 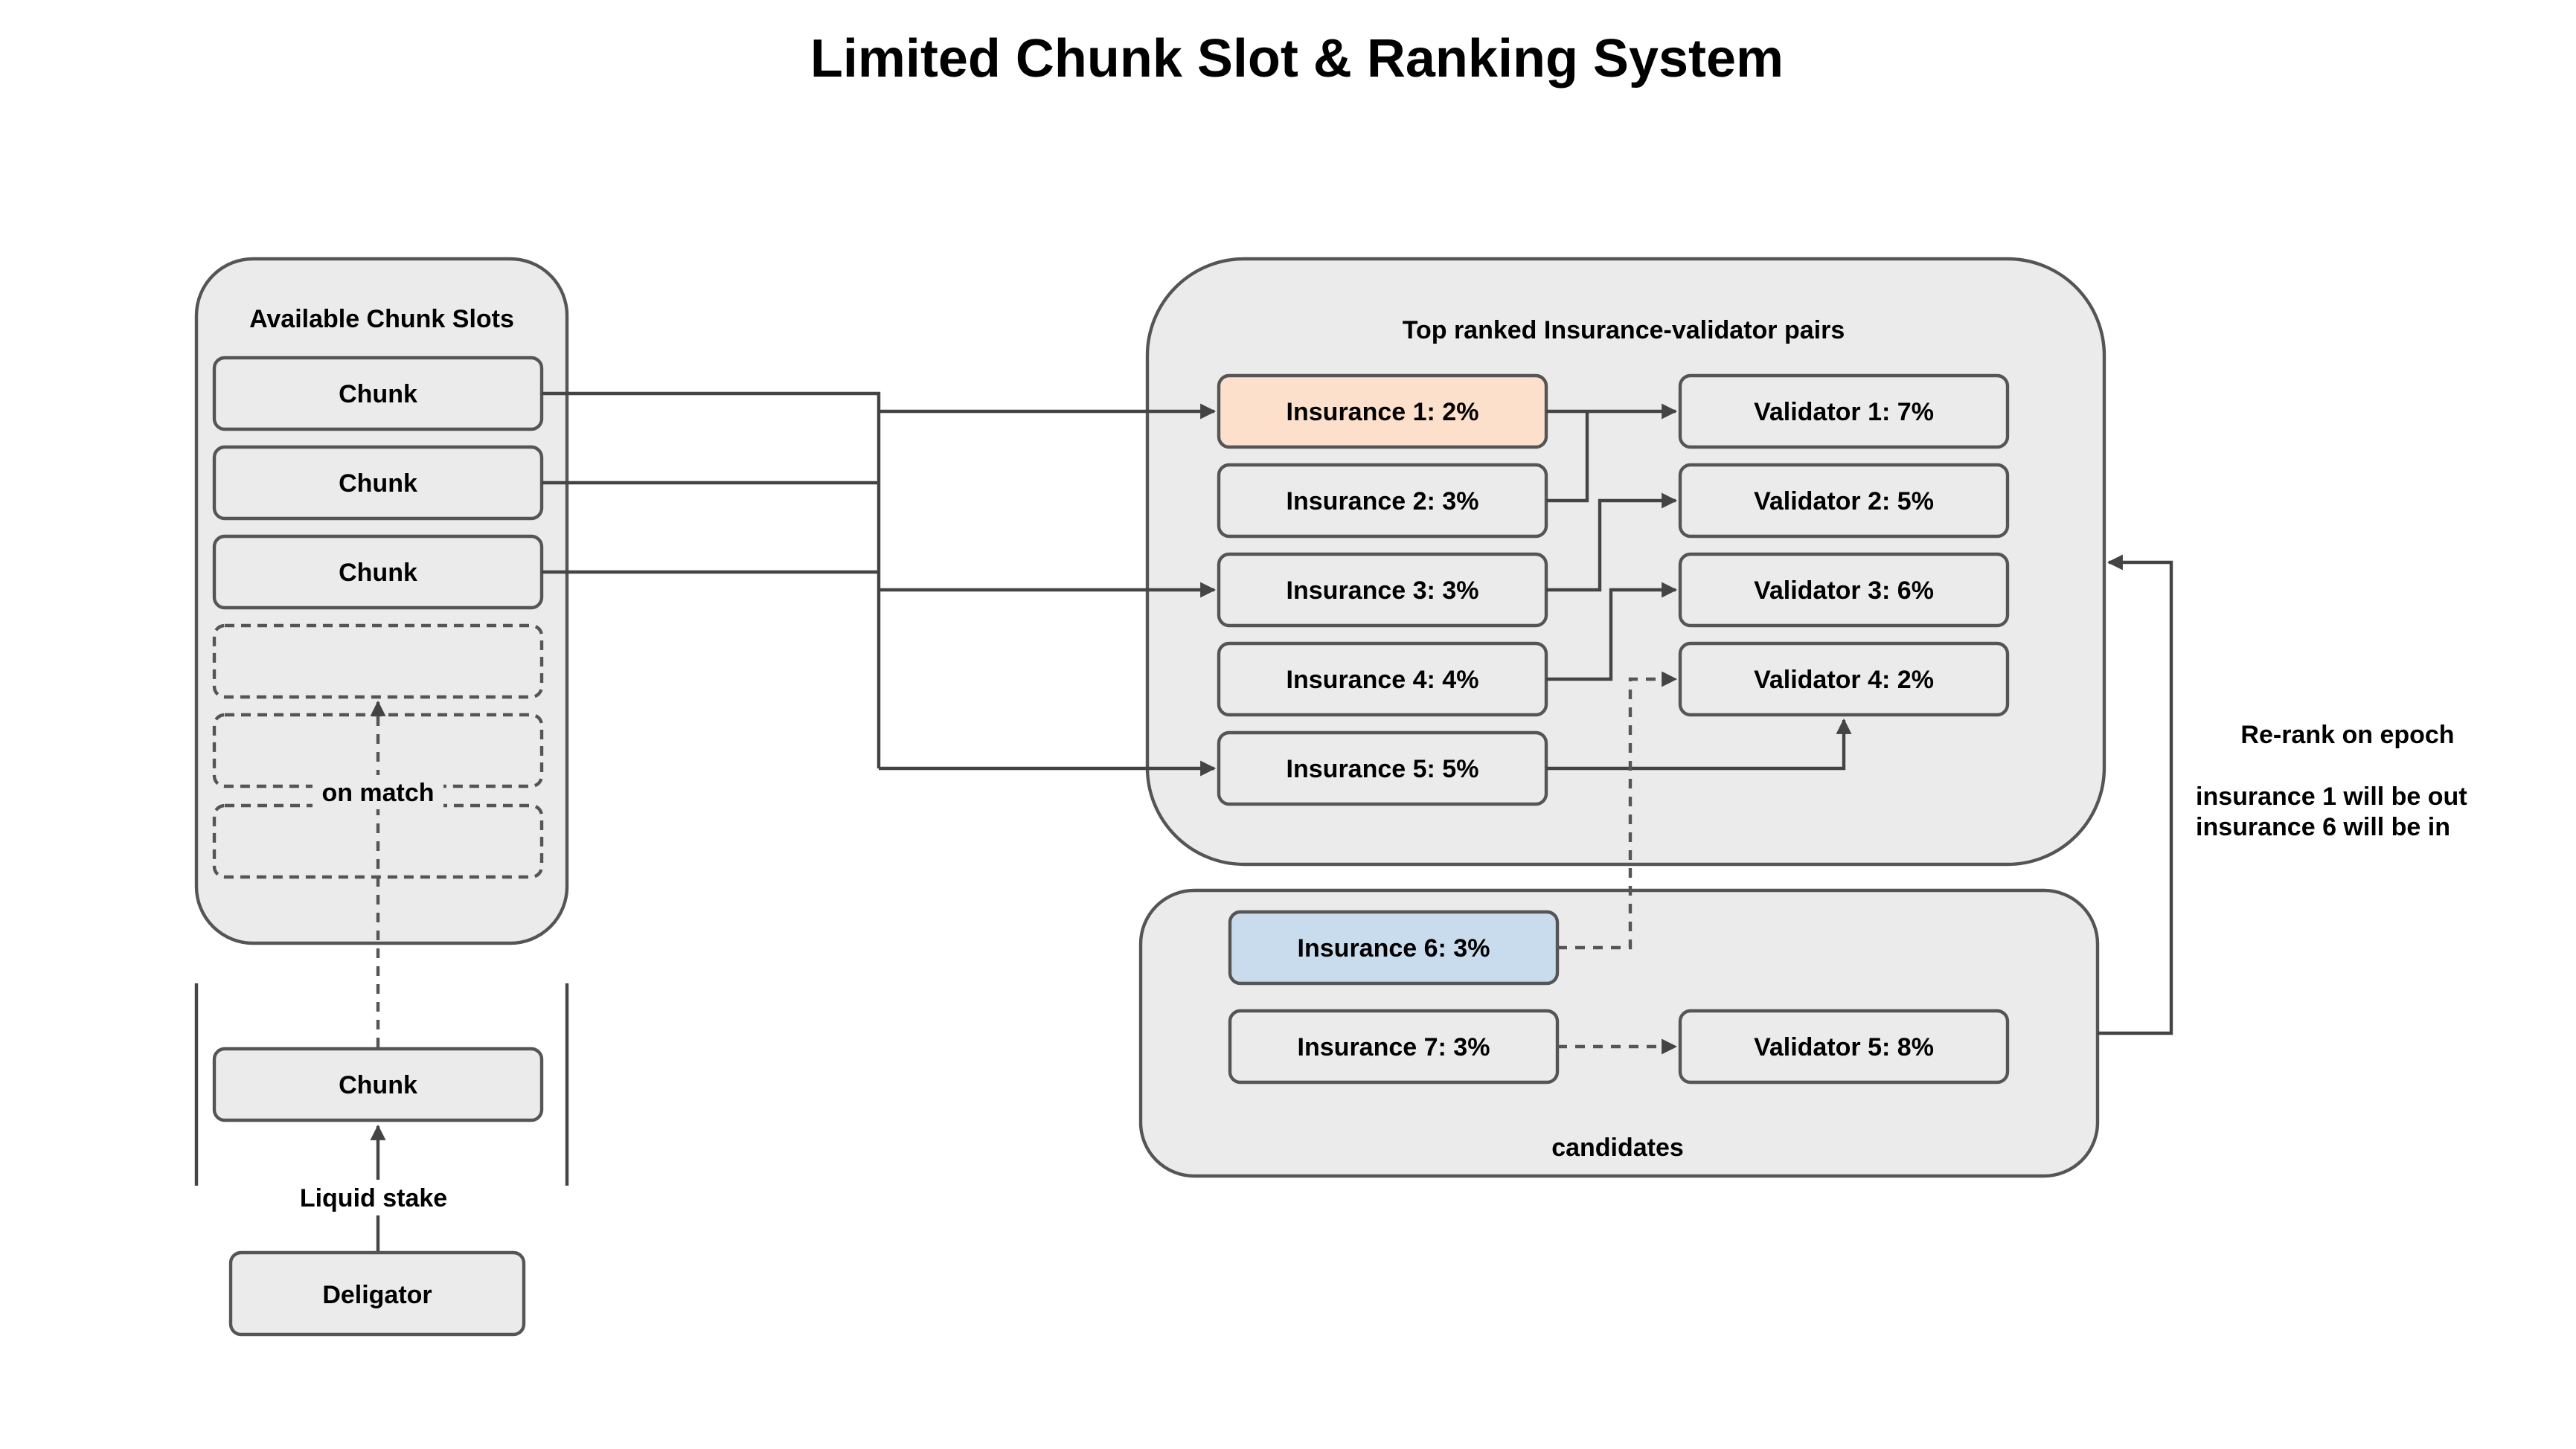 I want to click on rerank-line-1: insurance 1 will be out, so click(x=2331, y=797).